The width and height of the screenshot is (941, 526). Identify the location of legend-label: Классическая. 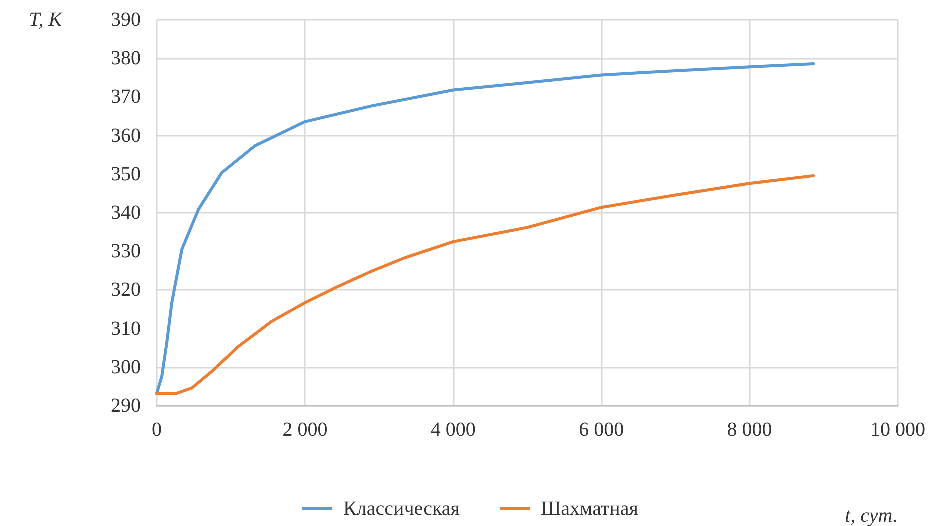
(402, 509).